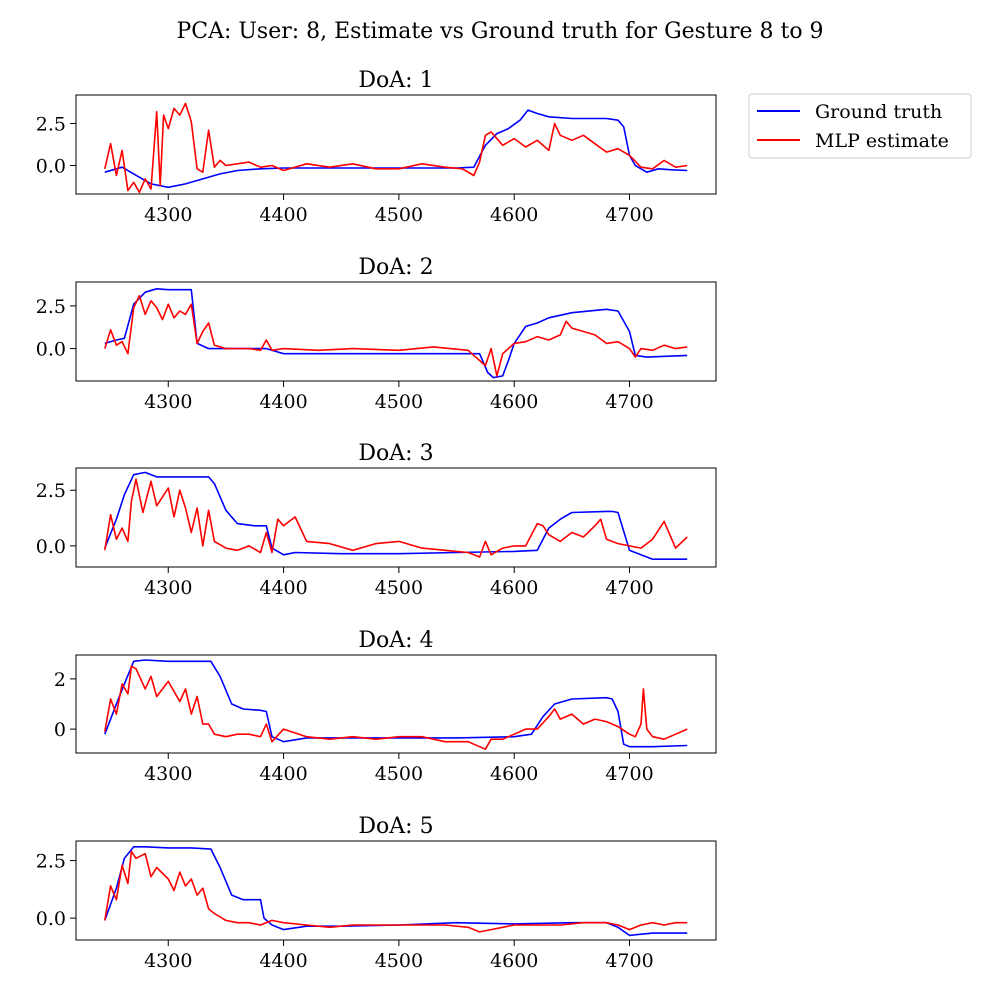 The image size is (1000, 1000). I want to click on subplot-title: DoA: 3, so click(395, 453).